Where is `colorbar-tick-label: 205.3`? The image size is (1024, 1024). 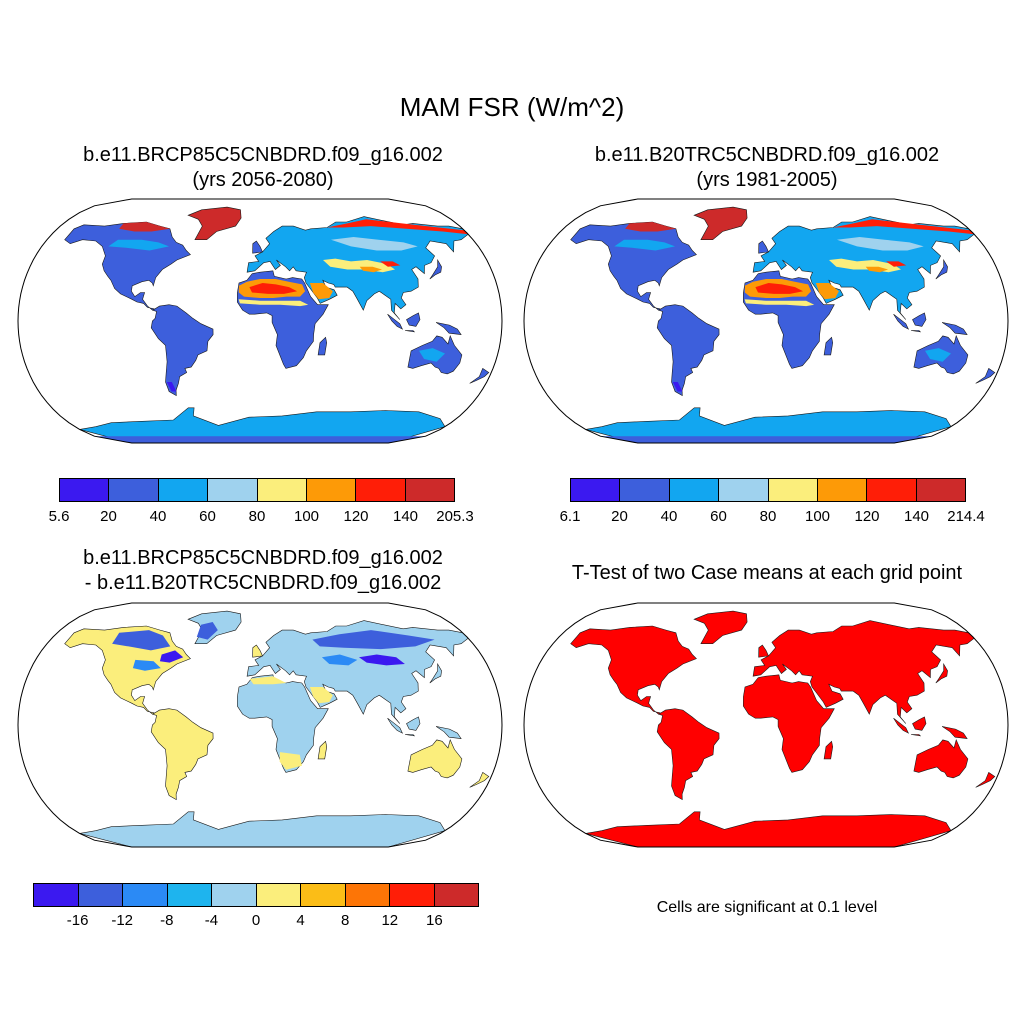 colorbar-tick-label: 205.3 is located at coordinates (455, 516).